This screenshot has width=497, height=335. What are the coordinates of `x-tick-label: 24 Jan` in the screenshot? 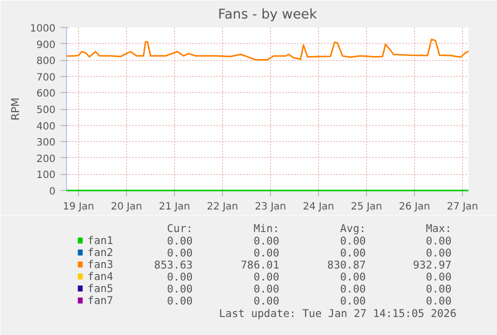 It's located at (318, 207).